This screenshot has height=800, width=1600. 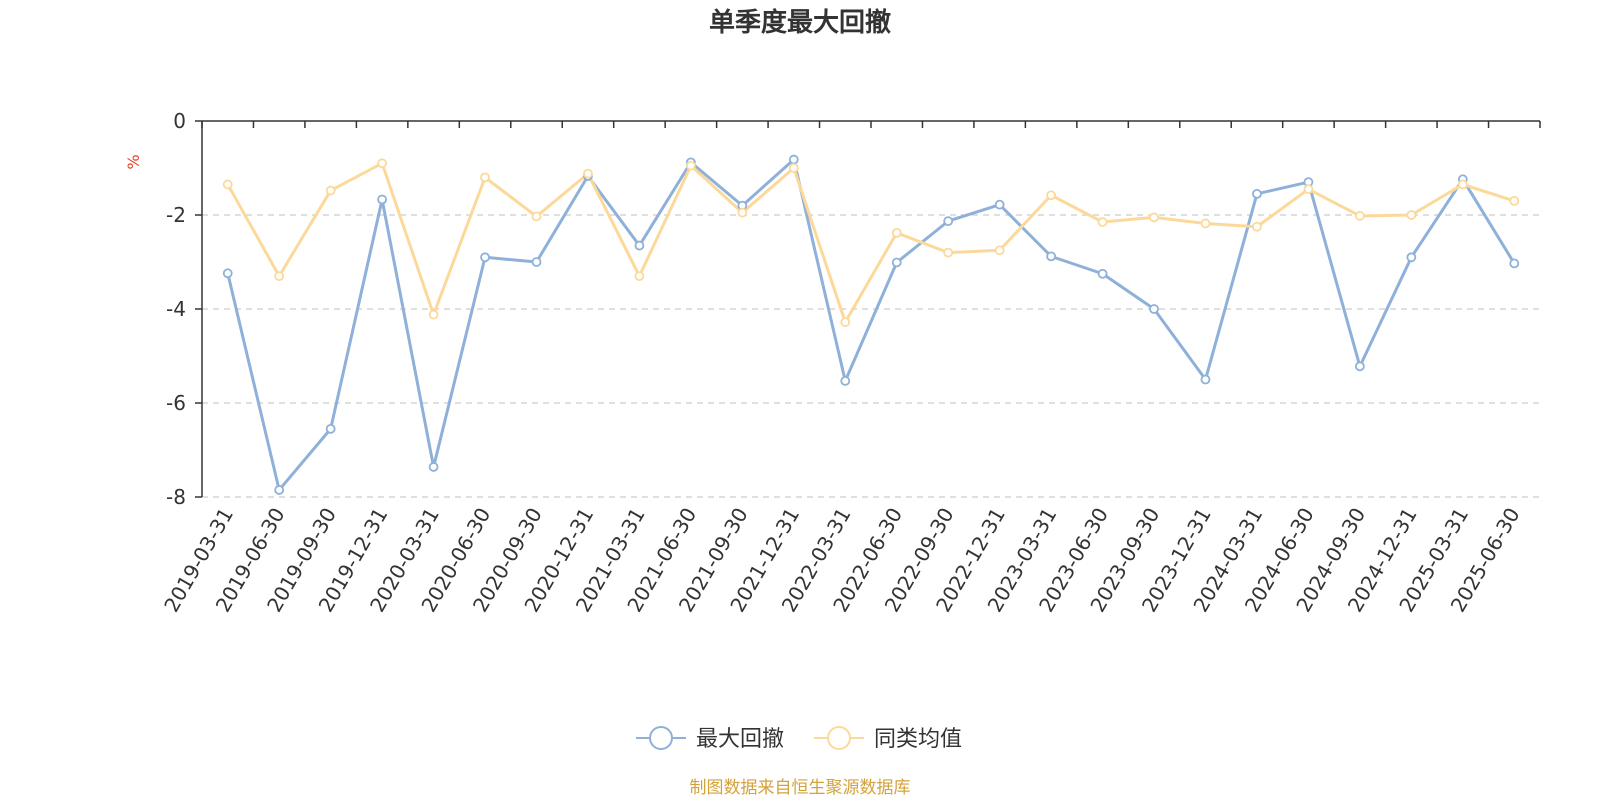 I want to click on data-source-note: 制图数据来自恒生聚源数据库, so click(x=800, y=788).